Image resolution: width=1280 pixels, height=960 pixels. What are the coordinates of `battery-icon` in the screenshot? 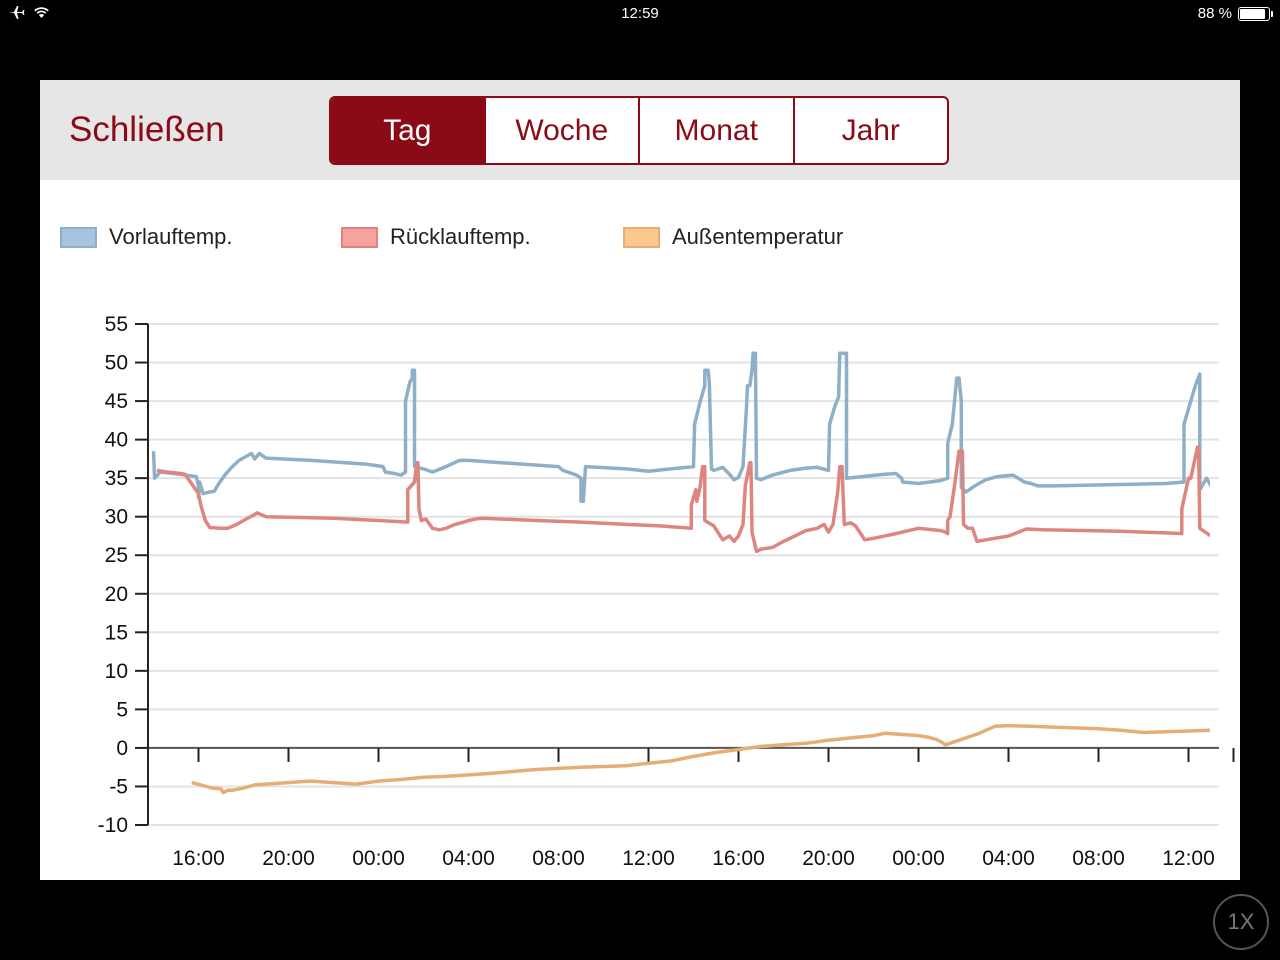 It's located at (1255, 13).